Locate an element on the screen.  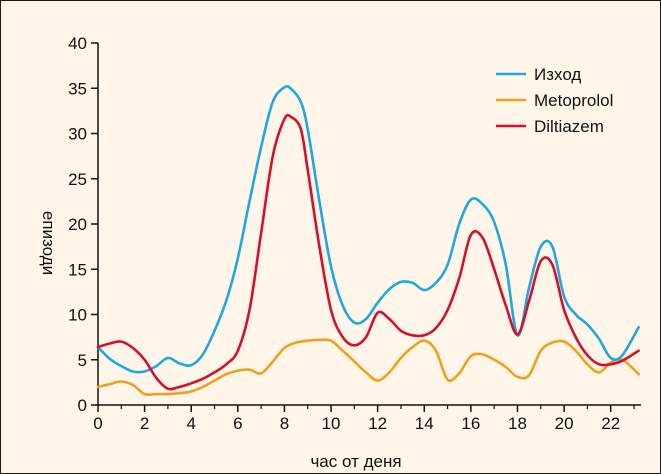
x-tick-label: 18 is located at coordinates (517, 423).